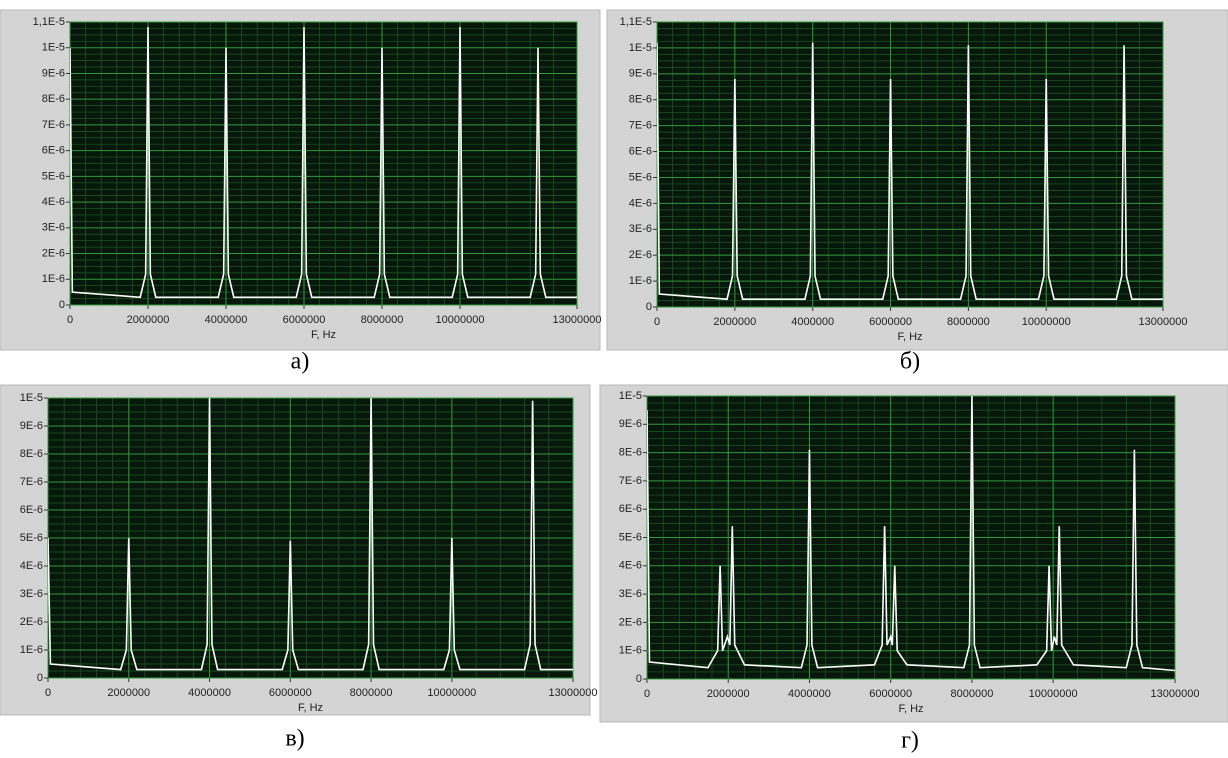  I want to click on caption: г), so click(910, 741).